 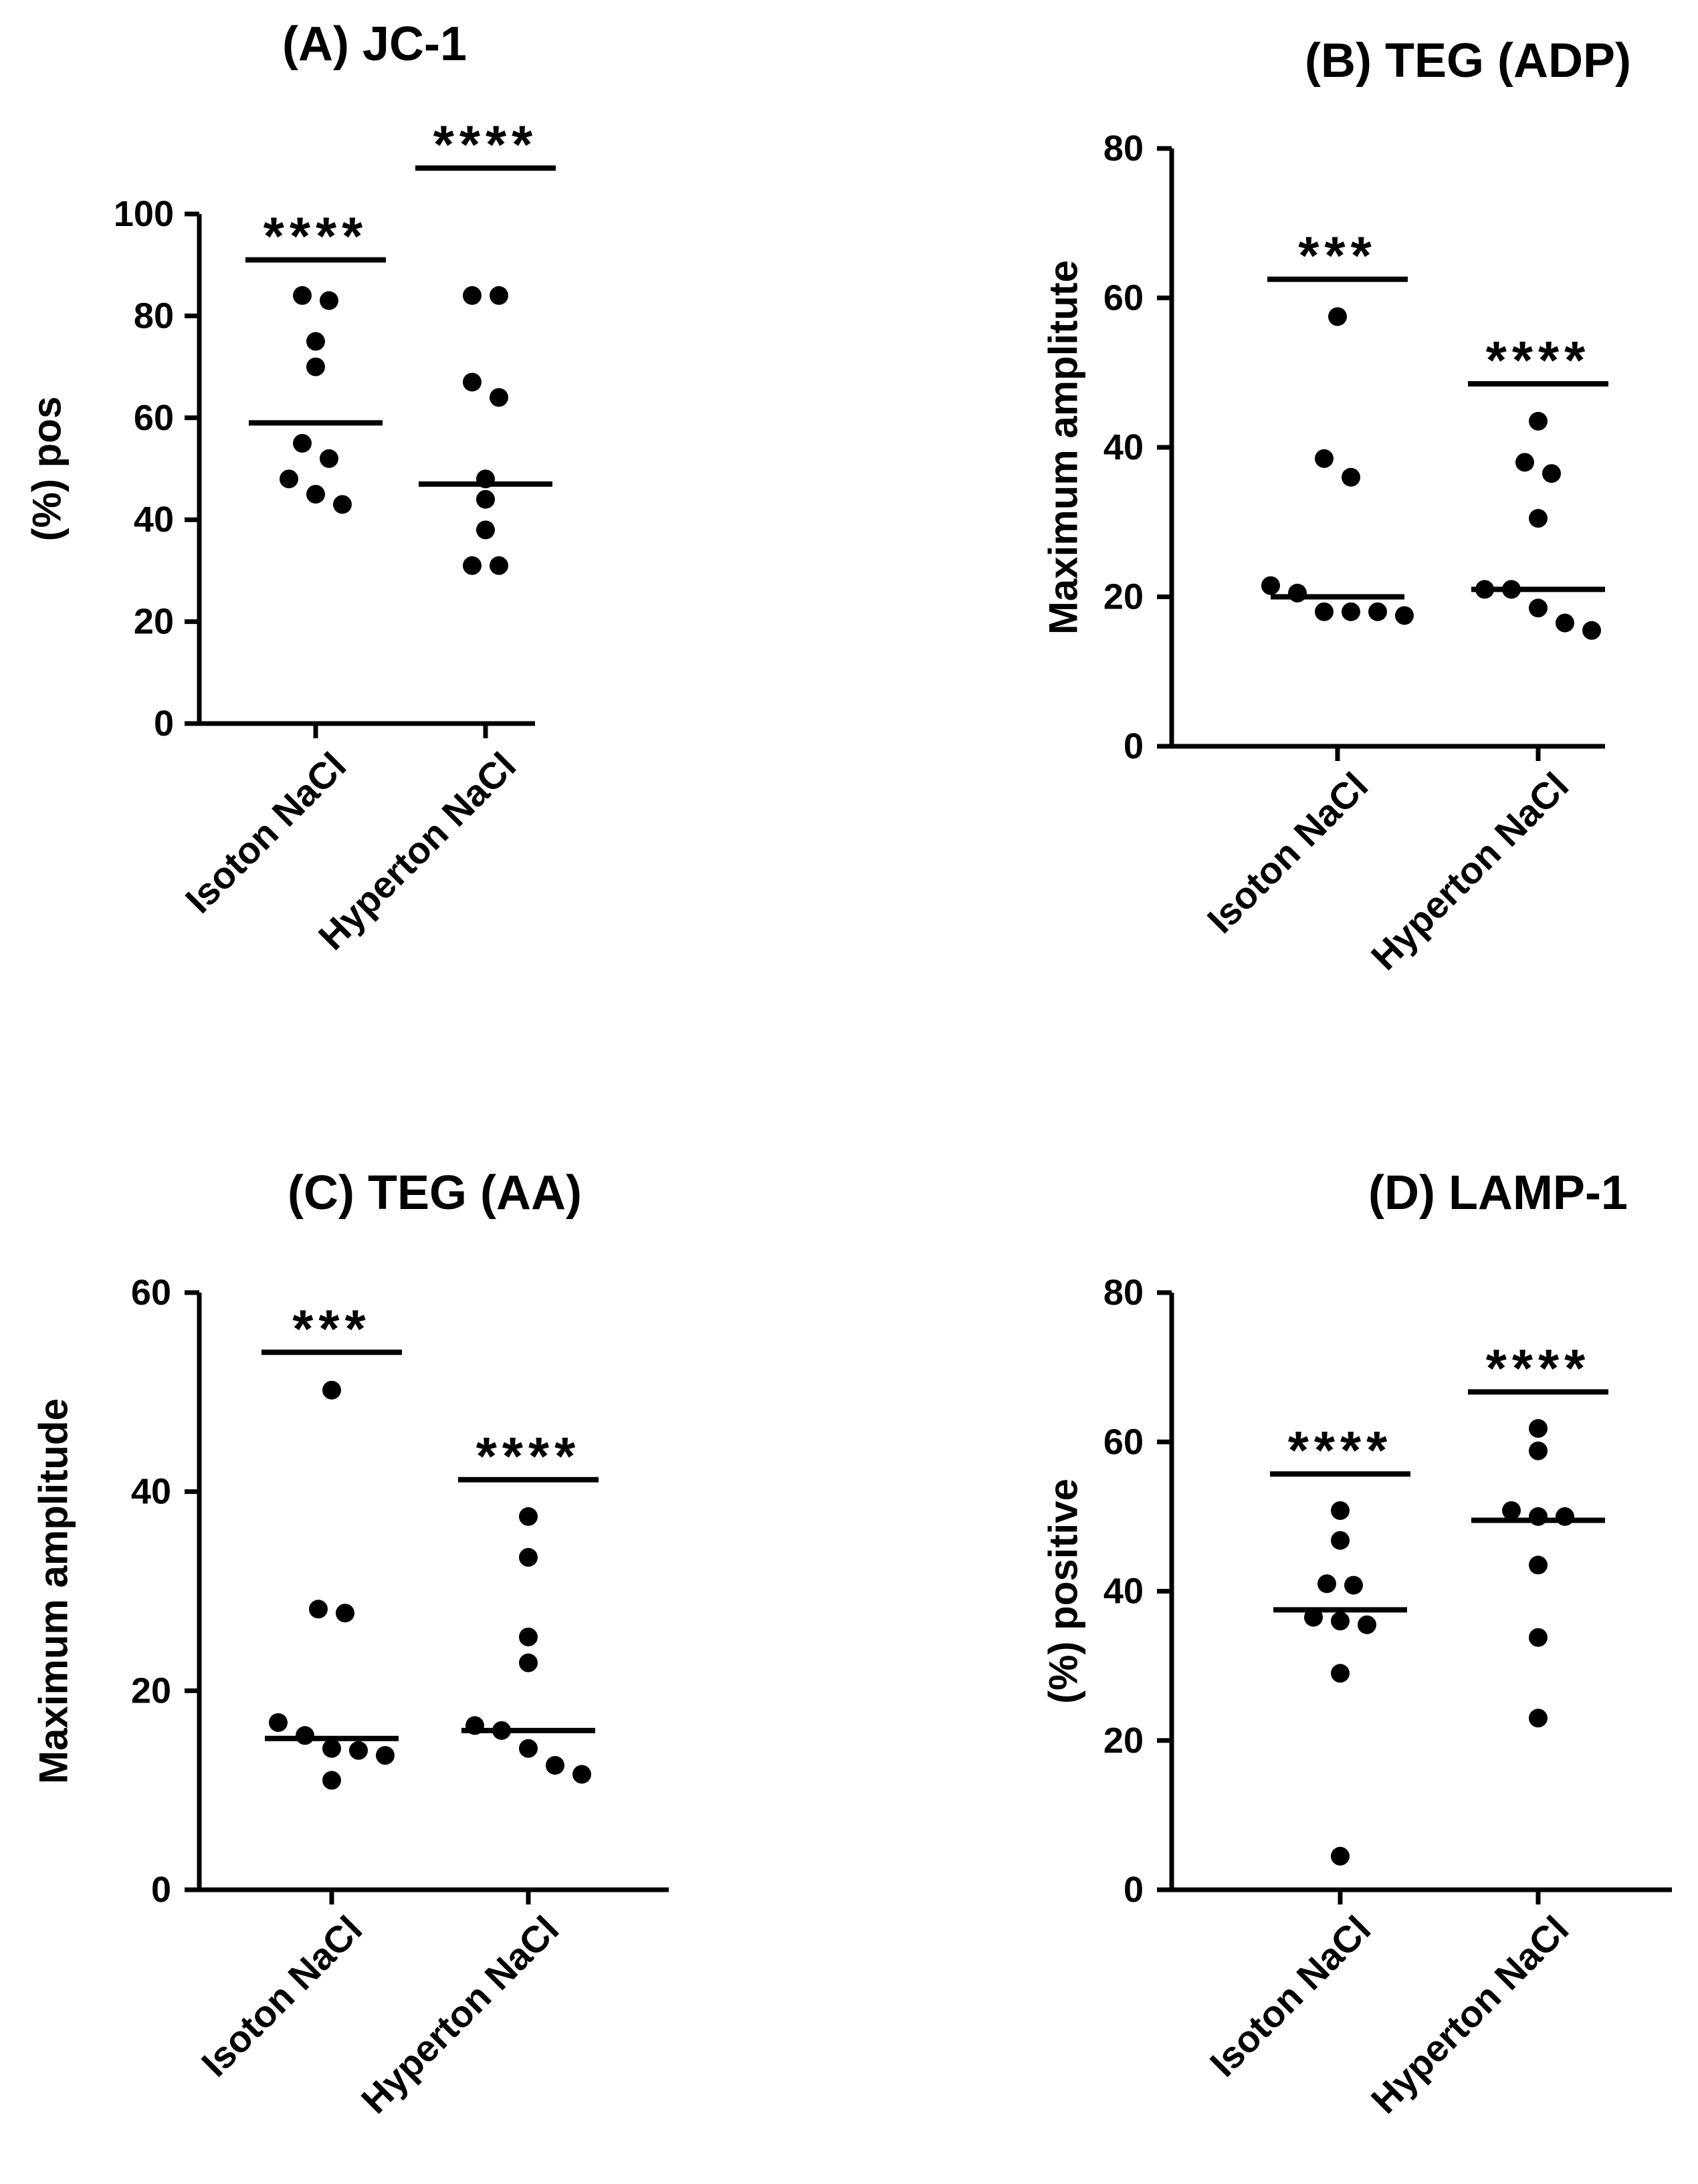 I want to click on panel-a-title: (A) JC-1, so click(x=374, y=44).